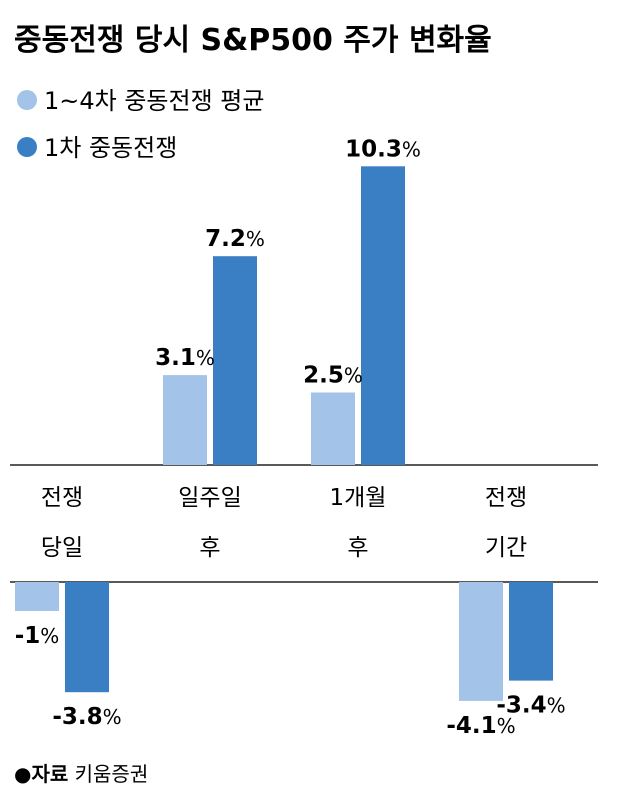 This screenshot has width=640, height=812. What do you see at coordinates (185, 420) in the screenshot?
I see `bar-s1-c2` at bounding box center [185, 420].